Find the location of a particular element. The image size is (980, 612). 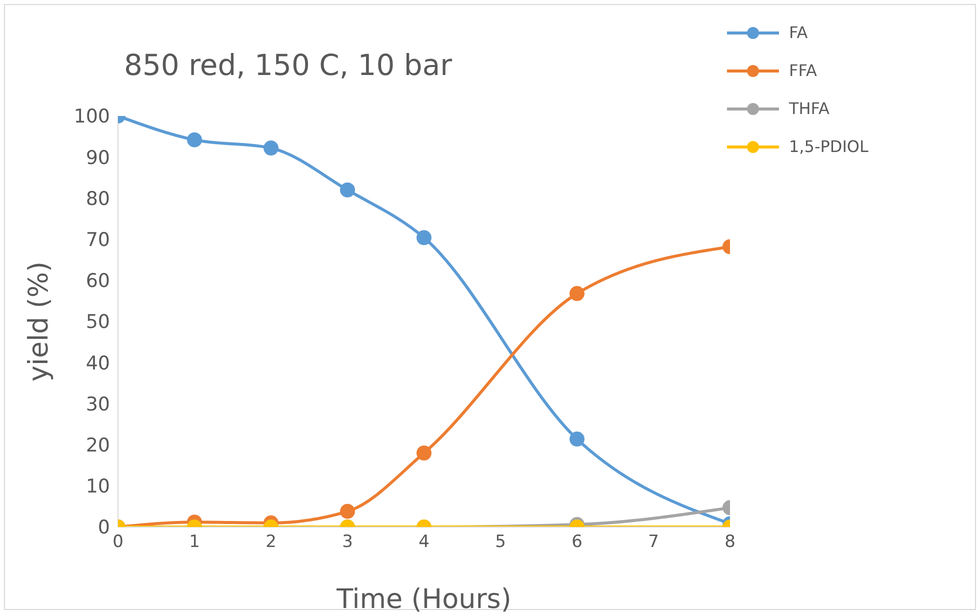

x-tick-label: 2 is located at coordinates (271, 542).